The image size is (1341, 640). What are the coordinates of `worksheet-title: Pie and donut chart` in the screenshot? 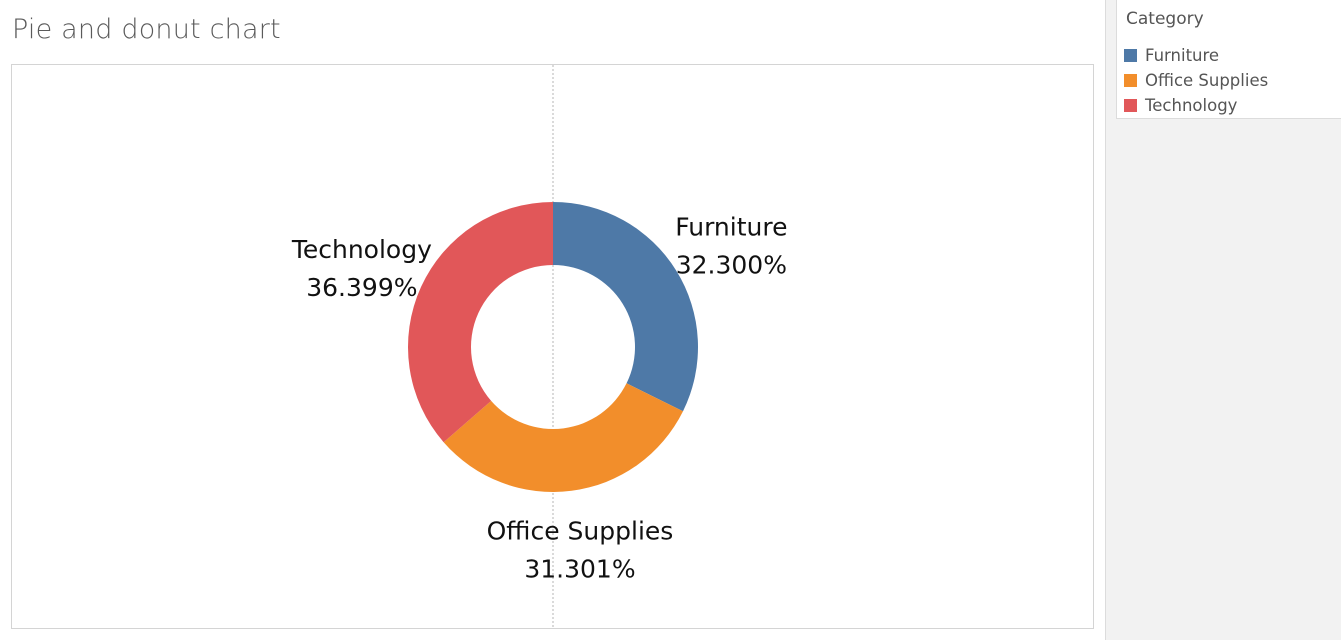 It's located at (146, 29).